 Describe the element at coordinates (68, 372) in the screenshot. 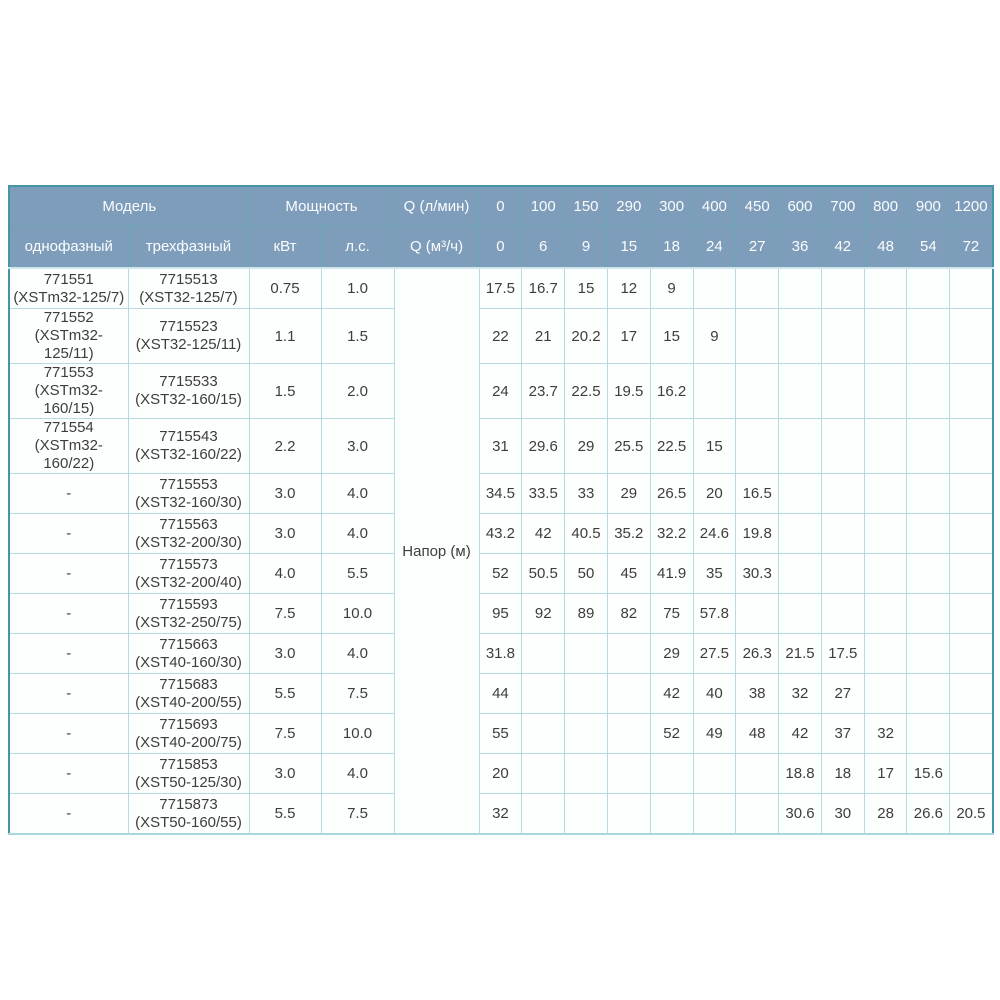

I see `model-single-phase-code: 771553` at that location.